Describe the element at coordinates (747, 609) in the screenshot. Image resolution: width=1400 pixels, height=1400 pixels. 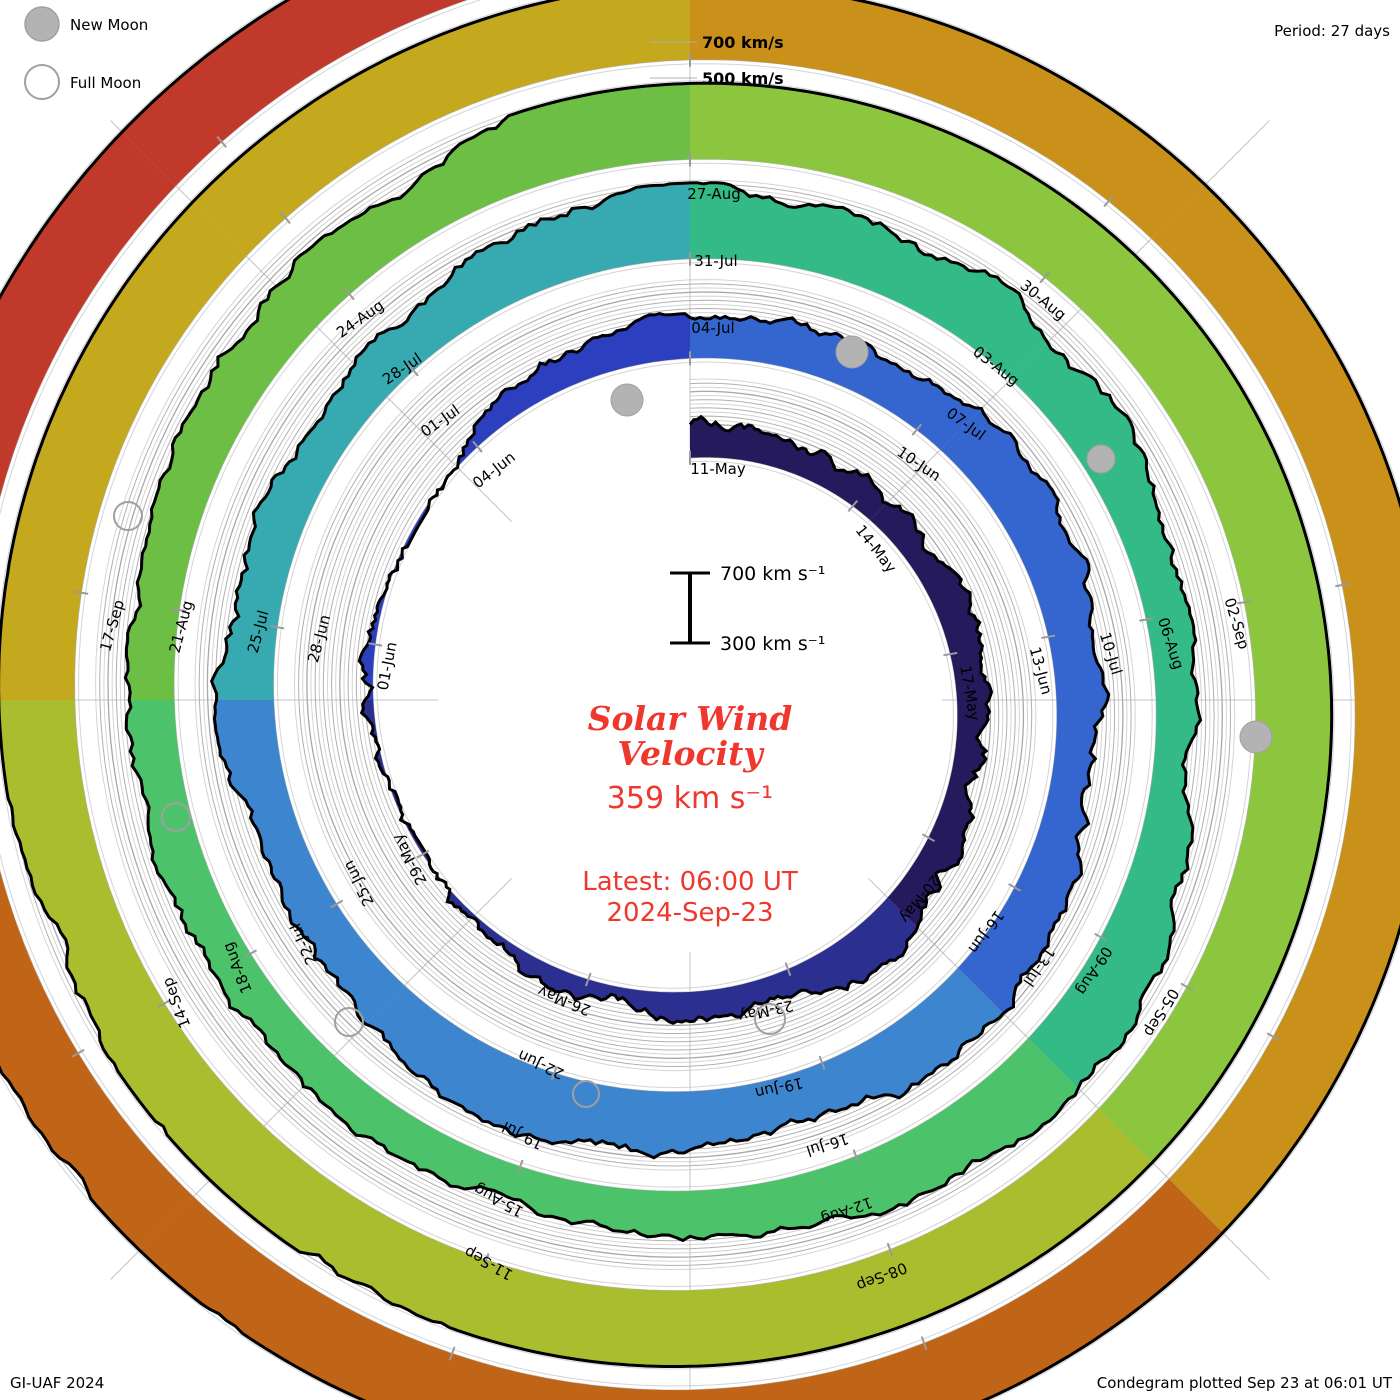
I see `velocity-scalebar: 700 km s⁻¹ 300 km s⁻¹` at that location.